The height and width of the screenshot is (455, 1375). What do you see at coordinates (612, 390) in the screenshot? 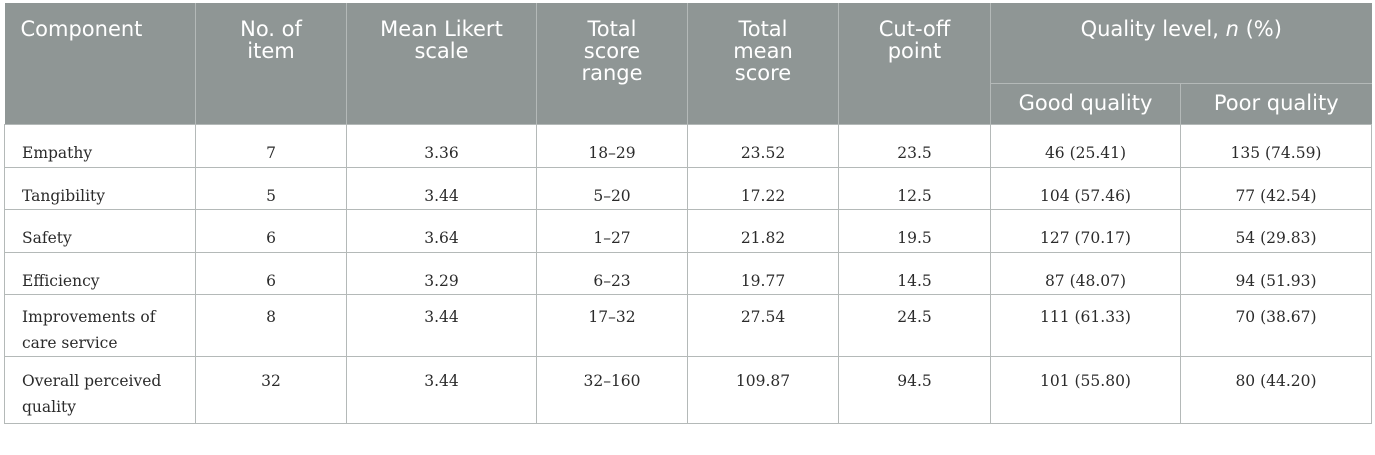
I see `cell-range: 32–160` at bounding box center [612, 390].